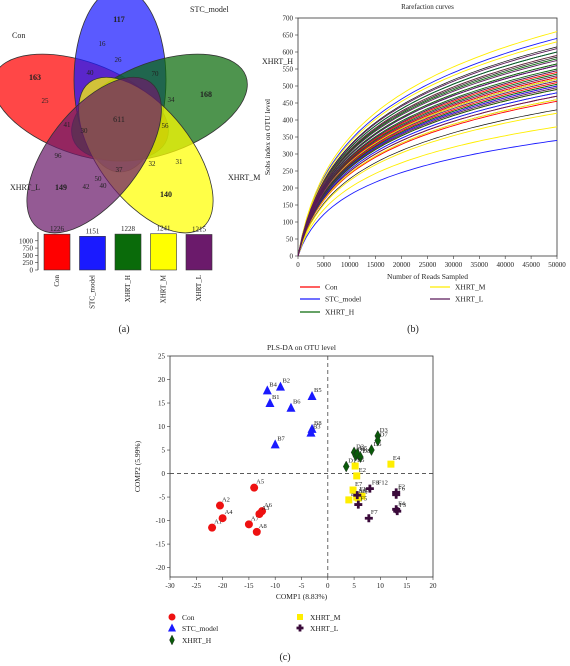 Image resolution: width=570 pixels, height=666 pixels. What do you see at coordinates (119, 60) in the screenshot?
I see `venn-region-count: 26` at bounding box center [119, 60].